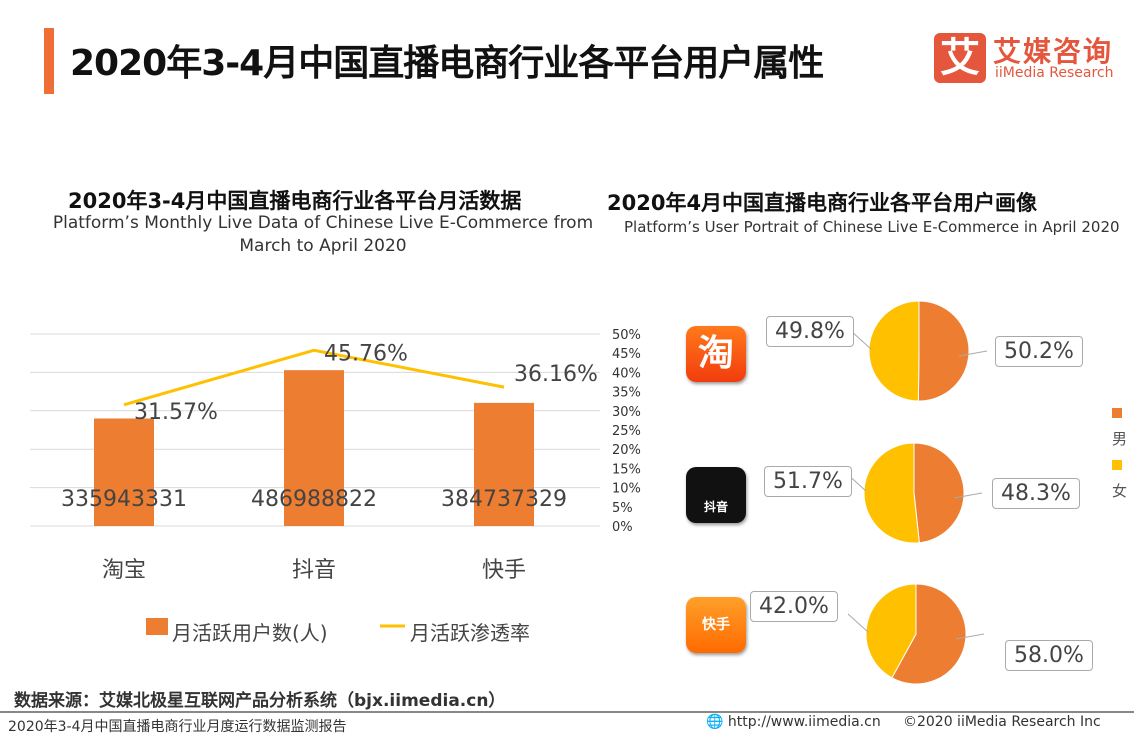 This screenshot has width=1134, height=737. What do you see at coordinates (314, 499) in the screenshot?
I see `bar-value-label: 486988822` at bounding box center [314, 499].